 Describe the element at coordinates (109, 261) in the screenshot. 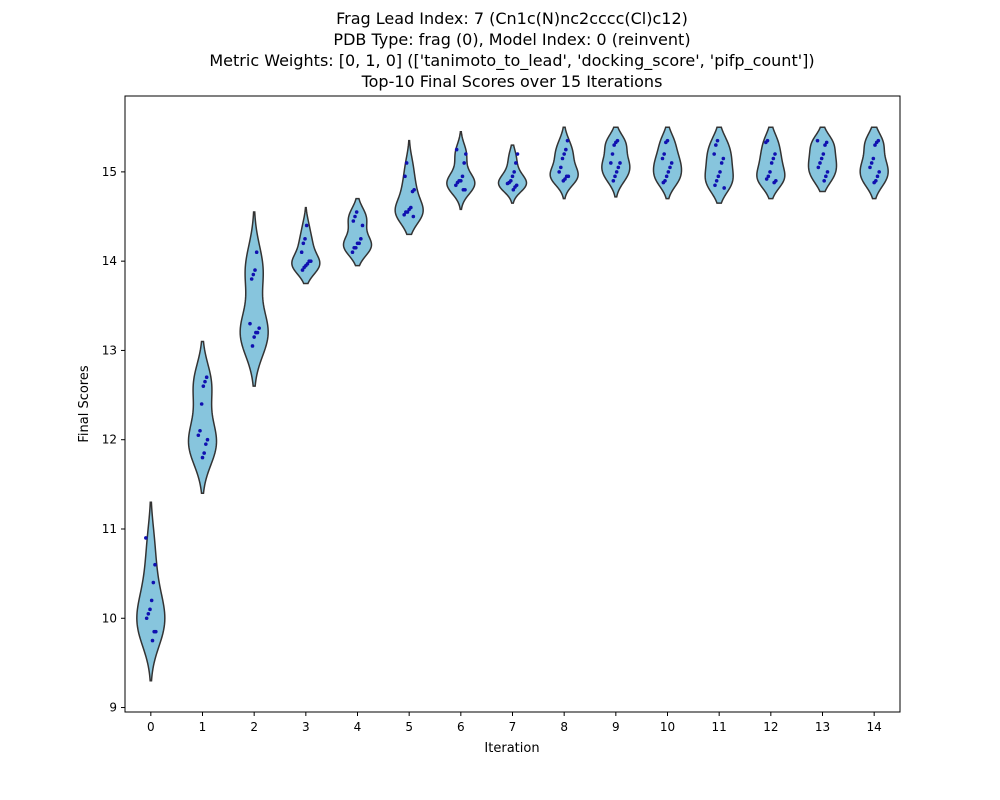

I see `y-tick-label: 14` at that location.